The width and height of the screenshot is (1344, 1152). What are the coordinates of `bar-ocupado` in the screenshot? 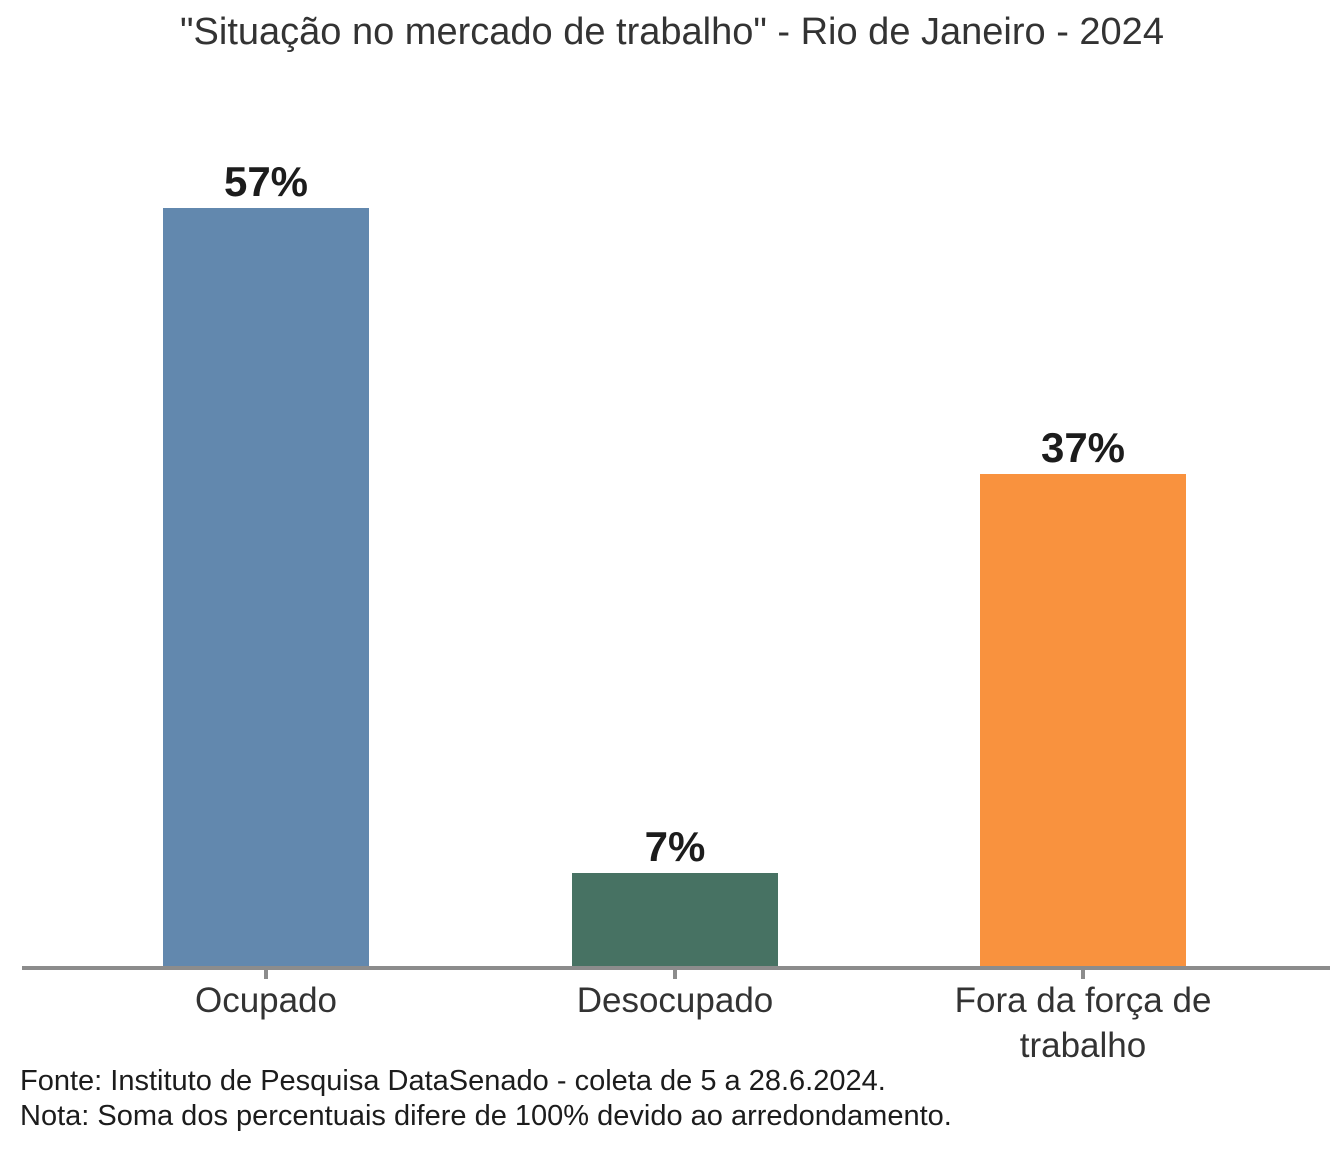 It's located at (266, 587).